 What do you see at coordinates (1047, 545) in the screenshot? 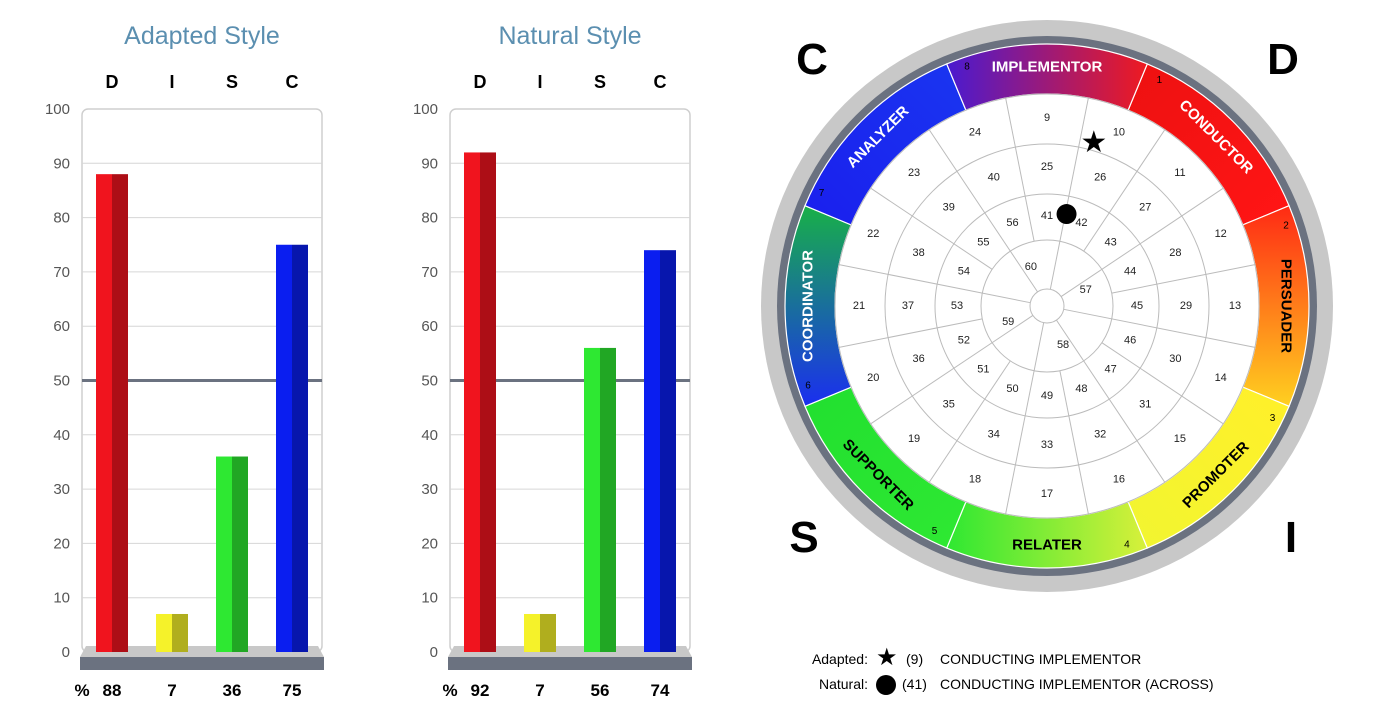
I see `sector-label: RELATER` at bounding box center [1047, 545].